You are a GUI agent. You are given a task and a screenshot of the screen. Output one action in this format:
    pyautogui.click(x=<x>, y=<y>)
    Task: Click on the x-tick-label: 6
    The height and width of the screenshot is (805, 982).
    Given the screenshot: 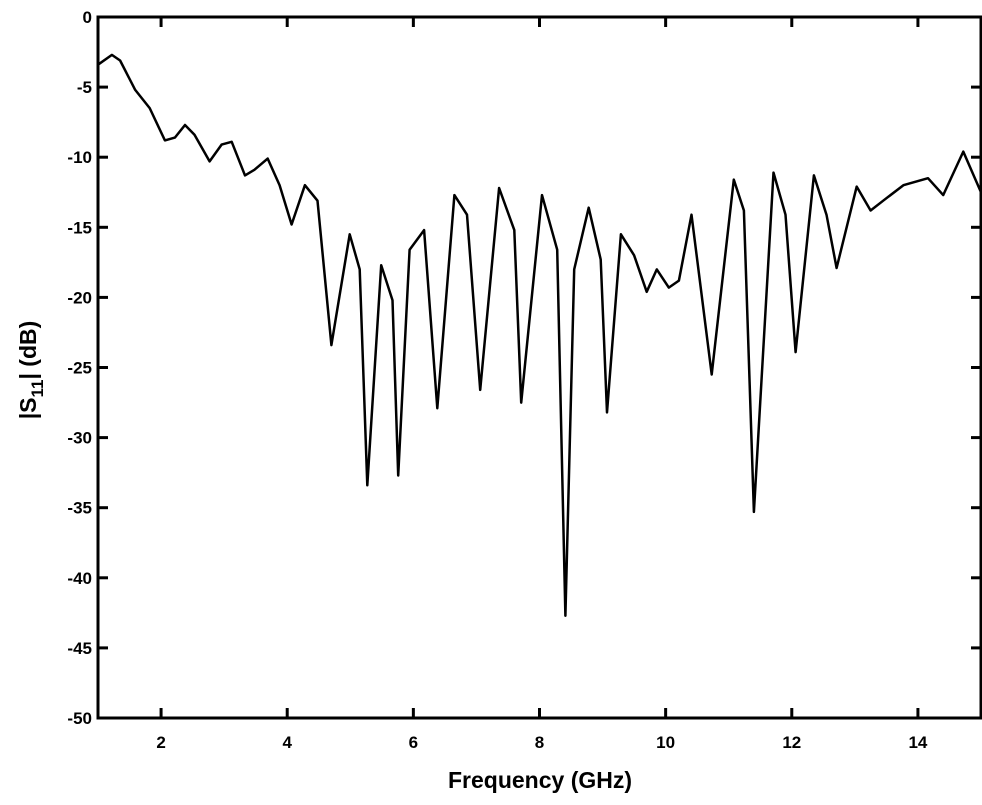 What is the action you would take?
    pyautogui.click(x=413, y=742)
    